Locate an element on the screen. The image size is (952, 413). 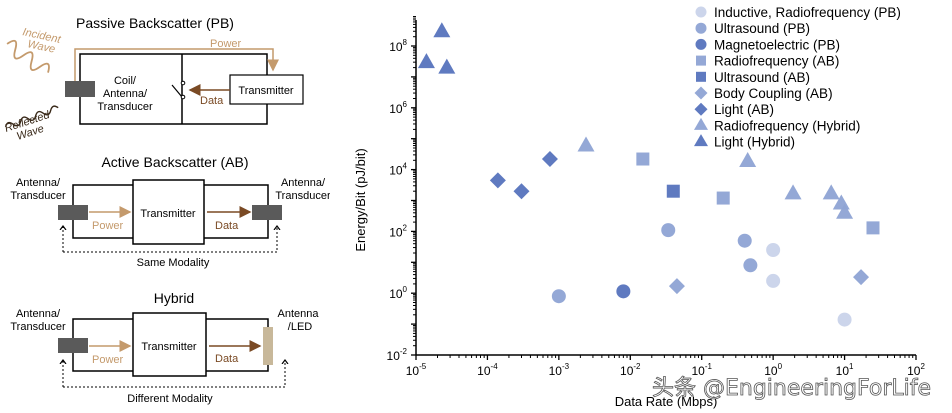
passive-data-label: Data is located at coordinates (212, 101).